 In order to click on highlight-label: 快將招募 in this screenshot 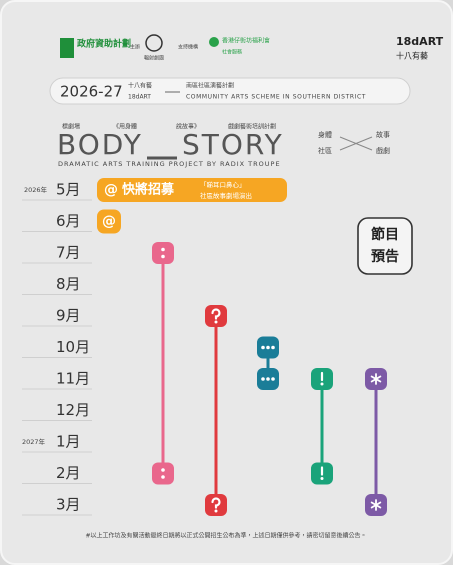, I will do `click(148, 190)`.